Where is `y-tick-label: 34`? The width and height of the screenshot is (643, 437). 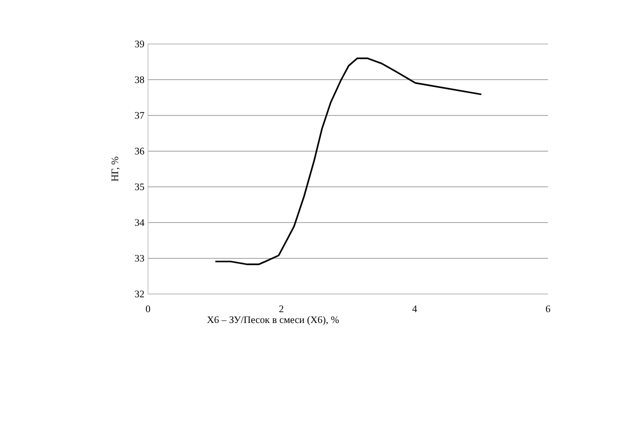 y-tick-label: 34 is located at coordinates (139, 222).